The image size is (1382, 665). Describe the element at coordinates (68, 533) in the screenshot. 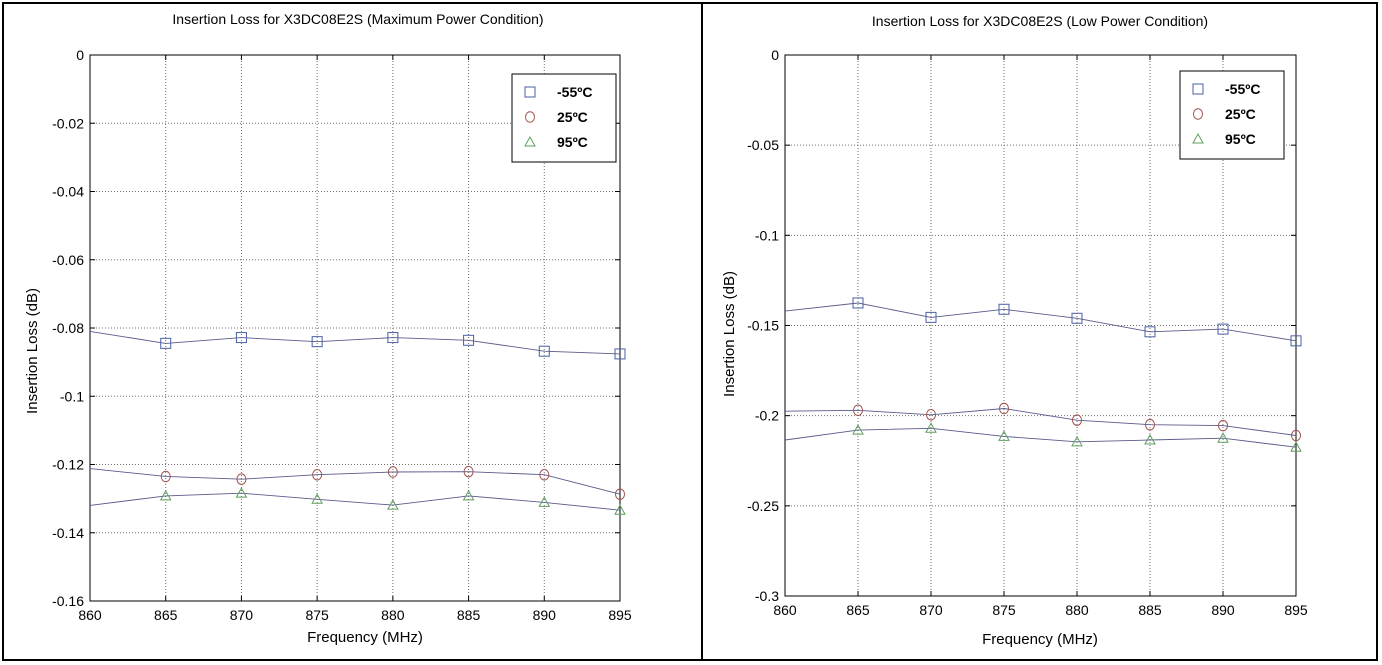

I see `y-tick-label: -0.14` at that location.